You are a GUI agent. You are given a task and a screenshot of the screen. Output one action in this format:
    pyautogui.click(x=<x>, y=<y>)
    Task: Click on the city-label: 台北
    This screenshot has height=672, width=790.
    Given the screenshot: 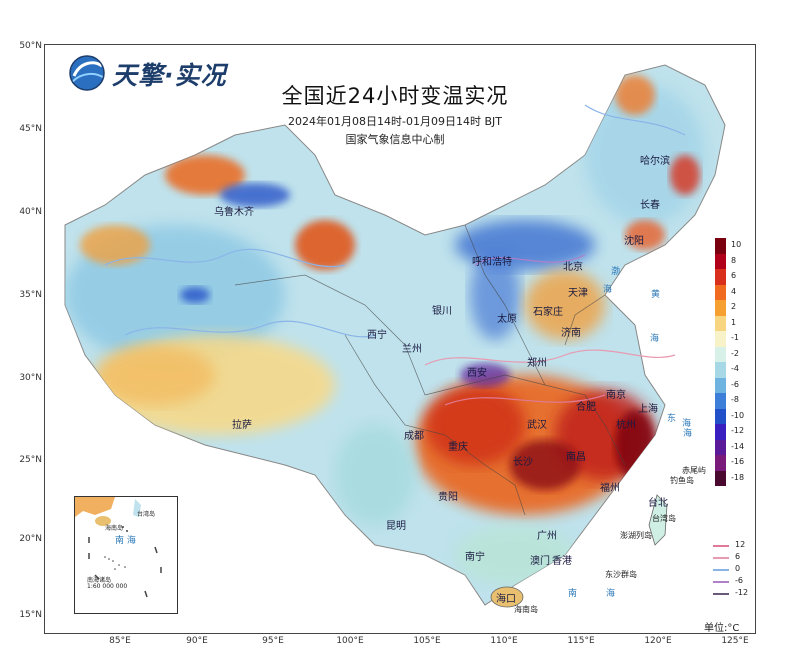 What is the action you would take?
    pyautogui.click(x=658, y=503)
    